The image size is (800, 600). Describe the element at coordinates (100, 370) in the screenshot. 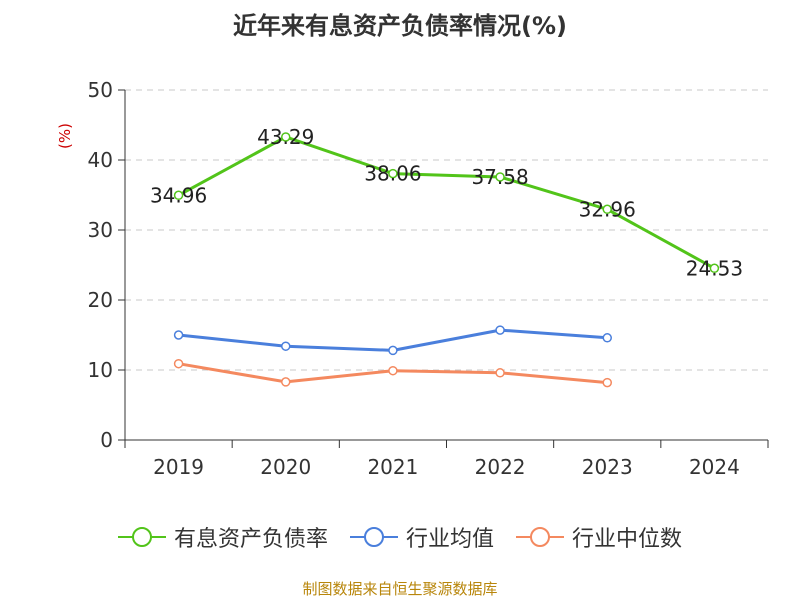

I see `y-tick-label: 10` at that location.